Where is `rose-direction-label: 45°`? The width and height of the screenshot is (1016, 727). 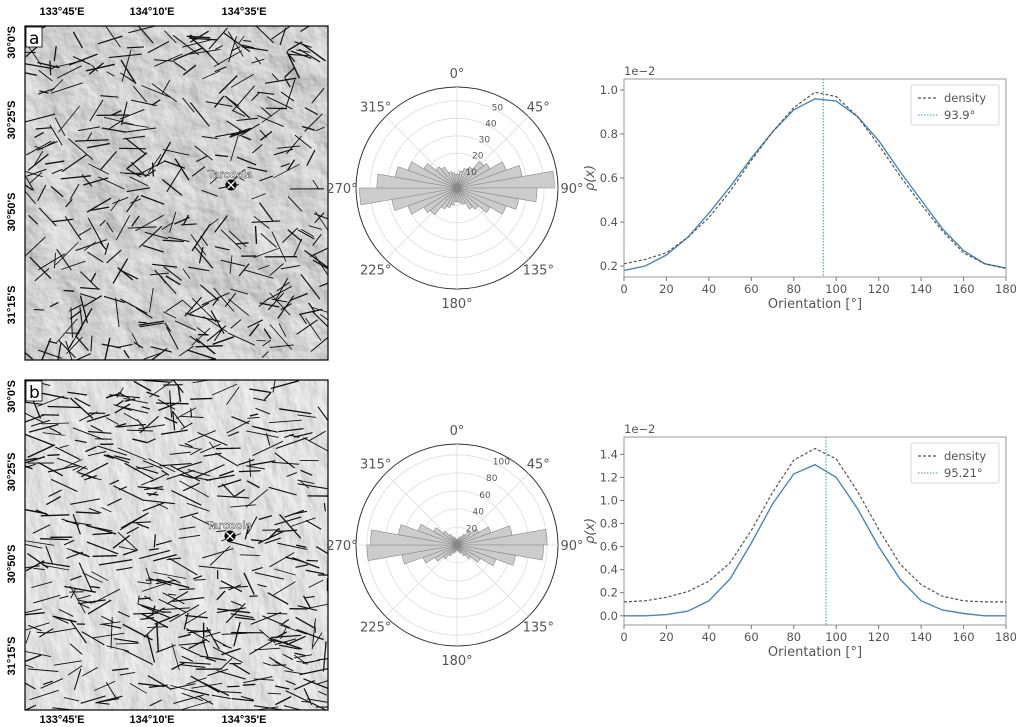
rose-direction-label: 45° is located at coordinates (538, 465).